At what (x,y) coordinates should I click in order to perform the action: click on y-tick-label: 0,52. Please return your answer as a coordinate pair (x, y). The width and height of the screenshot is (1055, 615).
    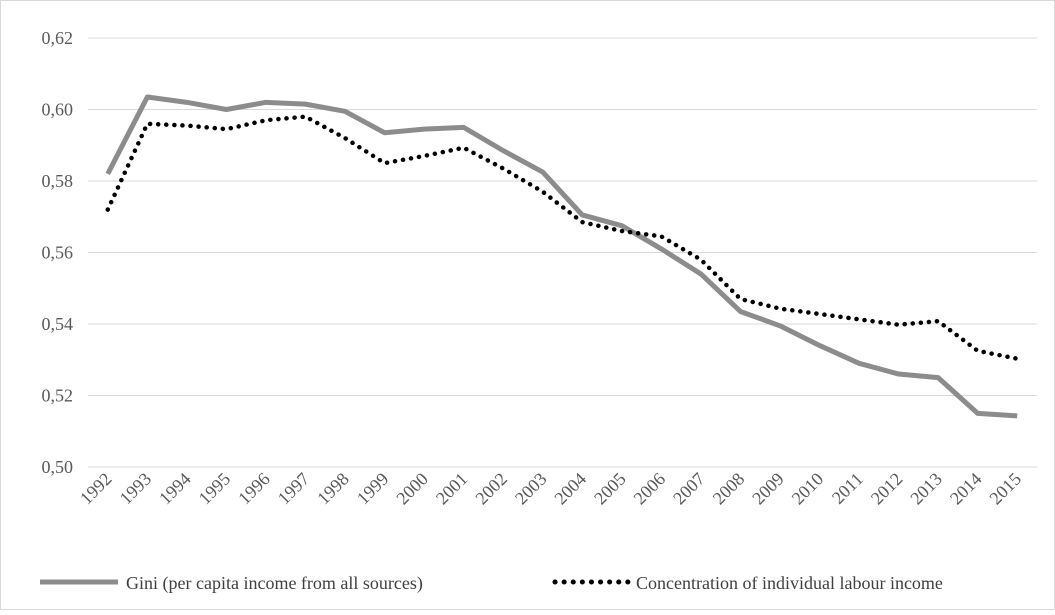
    Looking at the image, I should click on (58, 396).